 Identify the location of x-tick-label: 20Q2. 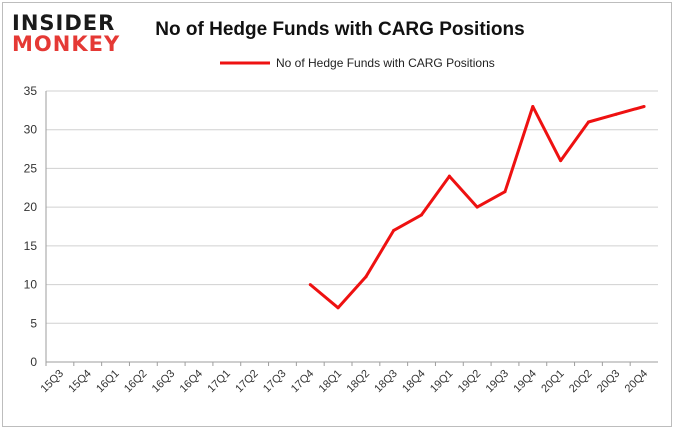
(581, 382).